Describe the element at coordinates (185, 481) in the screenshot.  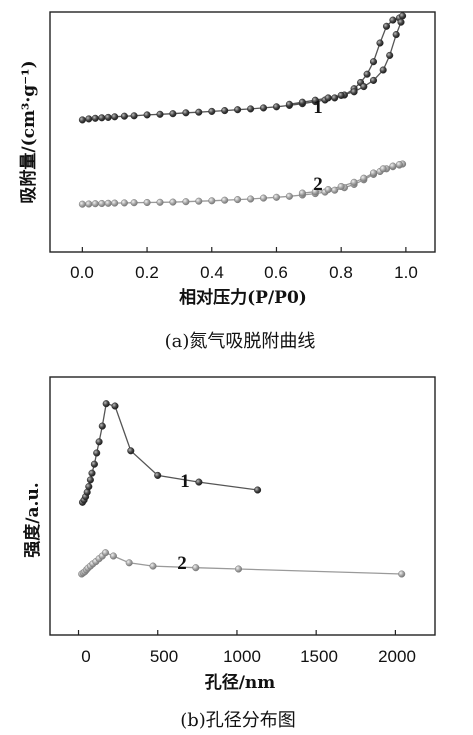
I see `chart-b-annotation-1: 1` at that location.